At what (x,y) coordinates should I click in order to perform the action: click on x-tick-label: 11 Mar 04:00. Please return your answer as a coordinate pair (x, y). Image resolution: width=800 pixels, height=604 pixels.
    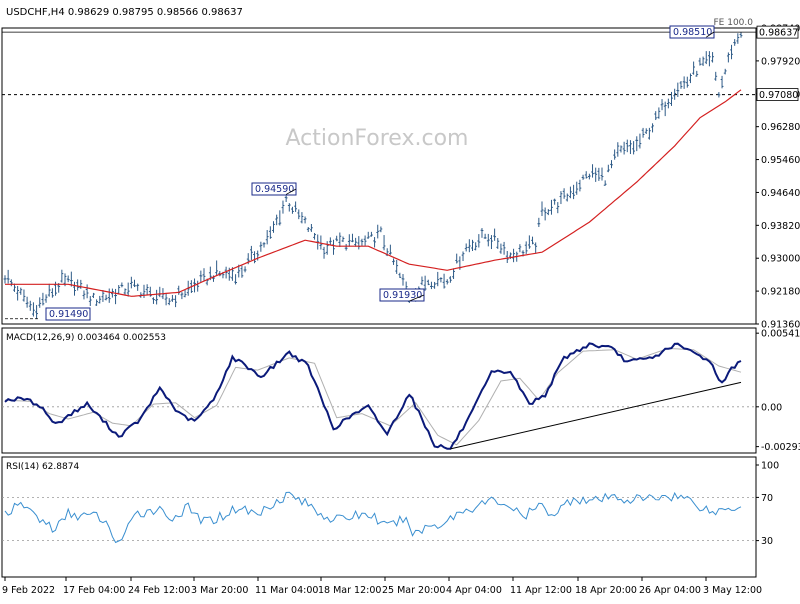
    Looking at the image, I should click on (286, 590).